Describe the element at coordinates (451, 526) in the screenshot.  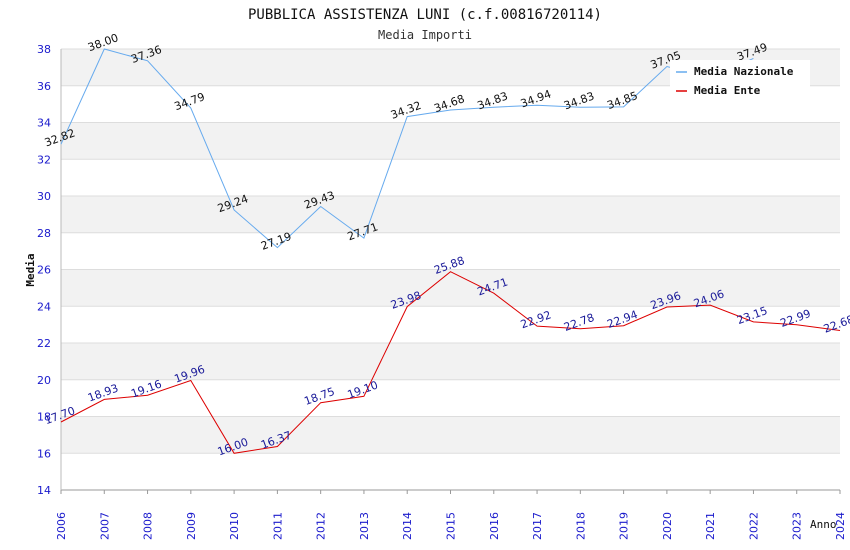
I see `x-tick-label: 2015` at that location.